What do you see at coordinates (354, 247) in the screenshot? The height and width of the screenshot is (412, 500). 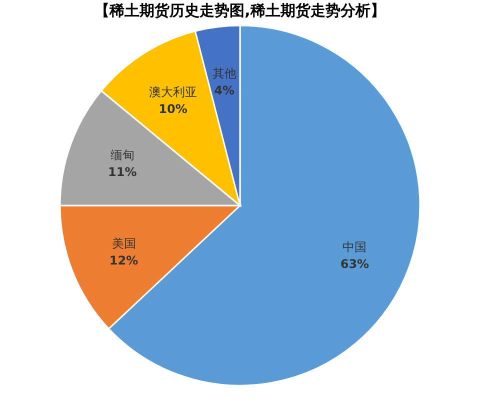 I see `slice-label: 中国` at bounding box center [354, 247].